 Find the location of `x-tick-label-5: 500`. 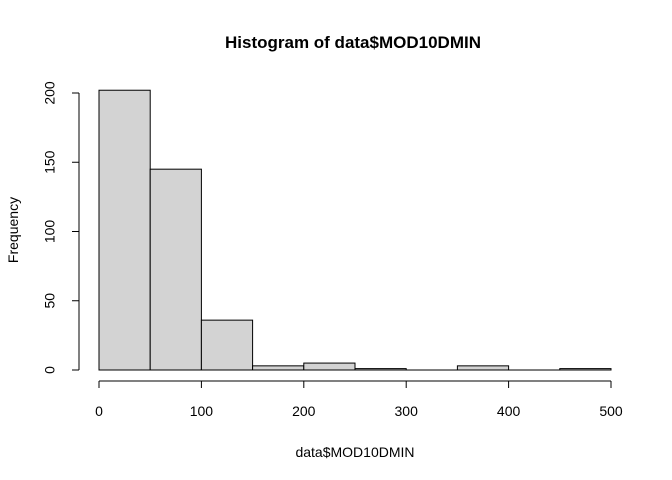

x-tick-label-5: 500 is located at coordinates (611, 411).